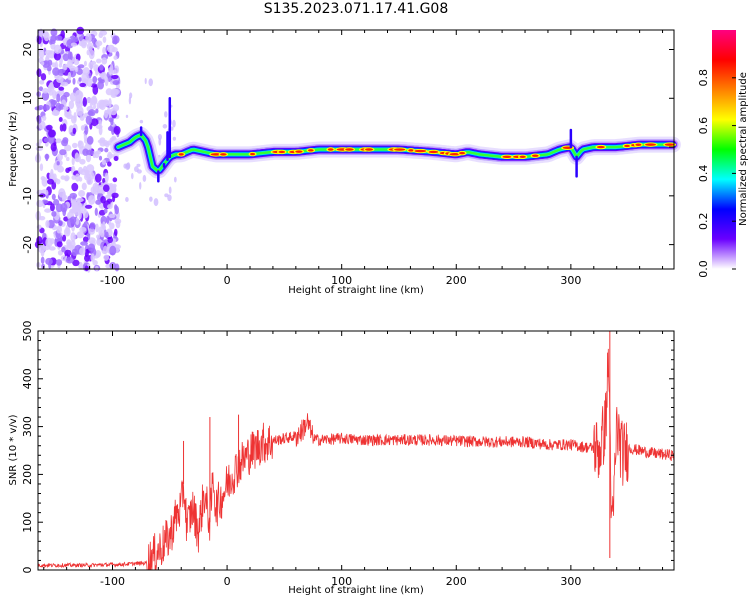 This screenshot has width=750, height=600. What do you see at coordinates (395, 140) in the screenshot?
I see `ridge-band` at bounding box center [395, 140].